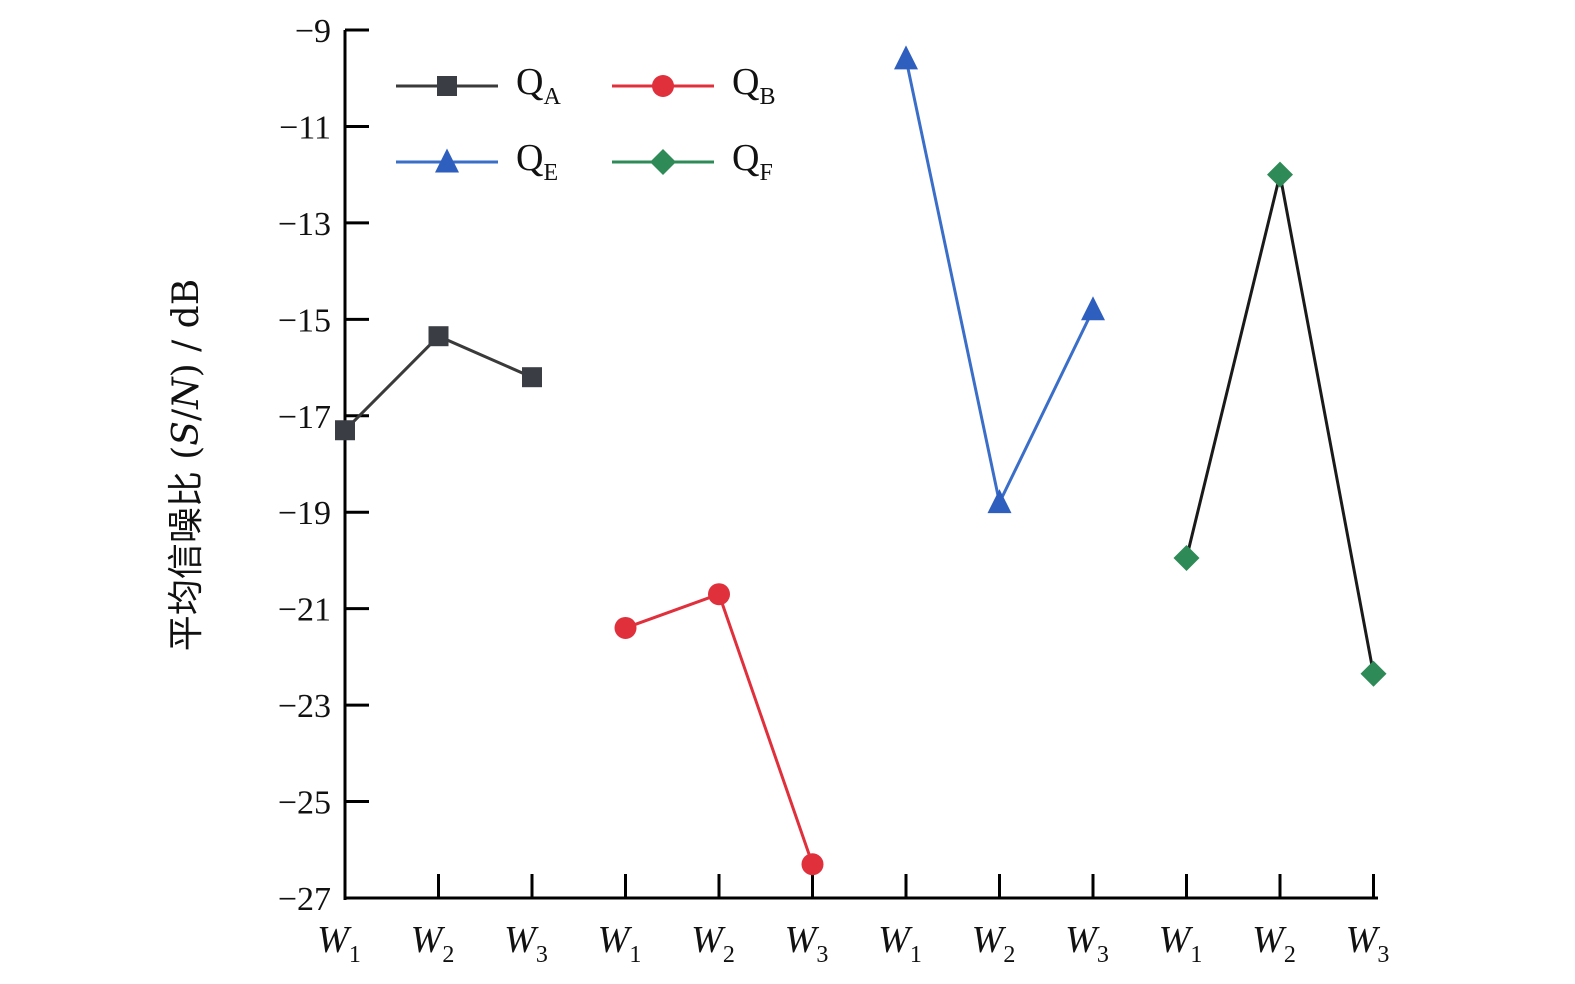 Image resolution: width=1575 pixels, height=984 pixels. I want to click on legend-label-q-f: QF, so click(752, 161).